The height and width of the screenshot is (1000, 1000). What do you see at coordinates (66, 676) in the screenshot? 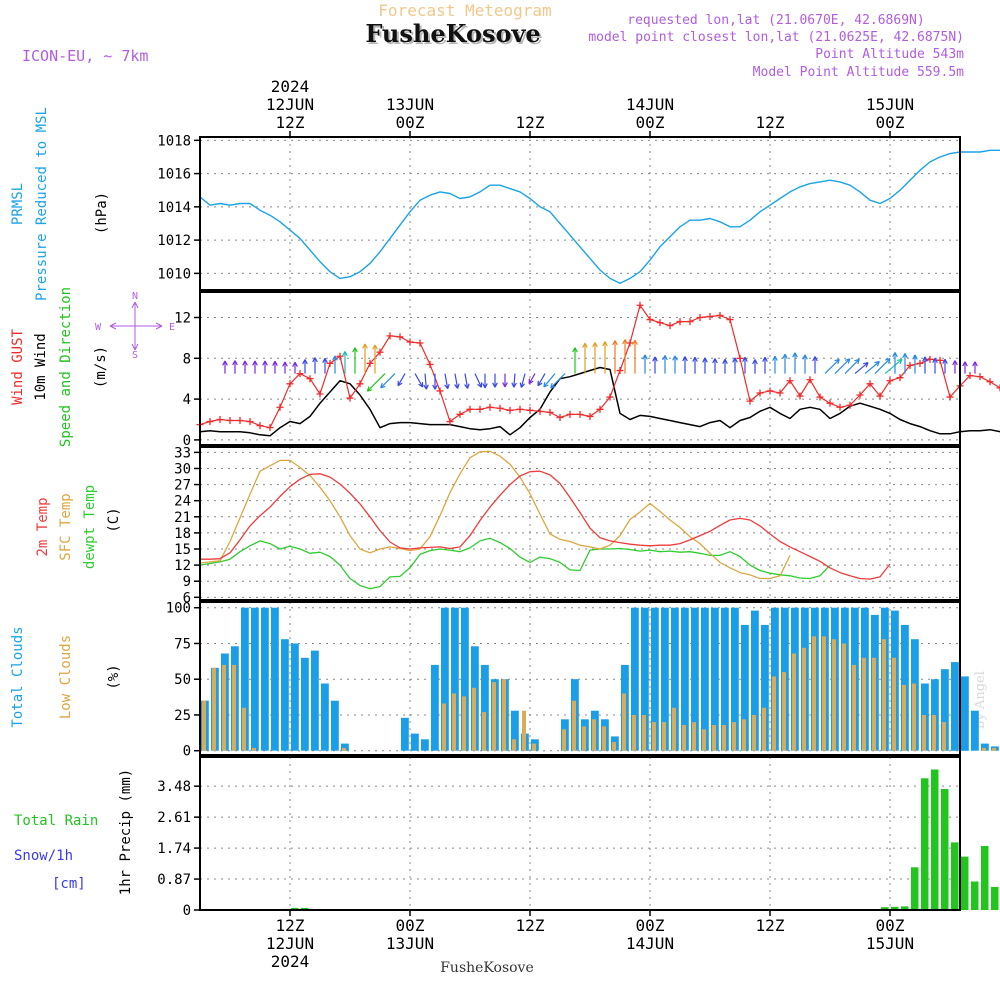
I see `cloud-ylabels: Total Clouds Low Clouds (%)` at bounding box center [66, 676].